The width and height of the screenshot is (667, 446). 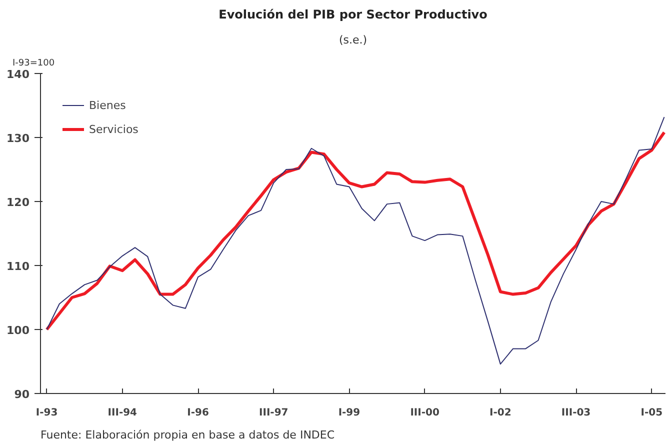 I want to click on y-tick-label: 100, so click(x=18, y=330).